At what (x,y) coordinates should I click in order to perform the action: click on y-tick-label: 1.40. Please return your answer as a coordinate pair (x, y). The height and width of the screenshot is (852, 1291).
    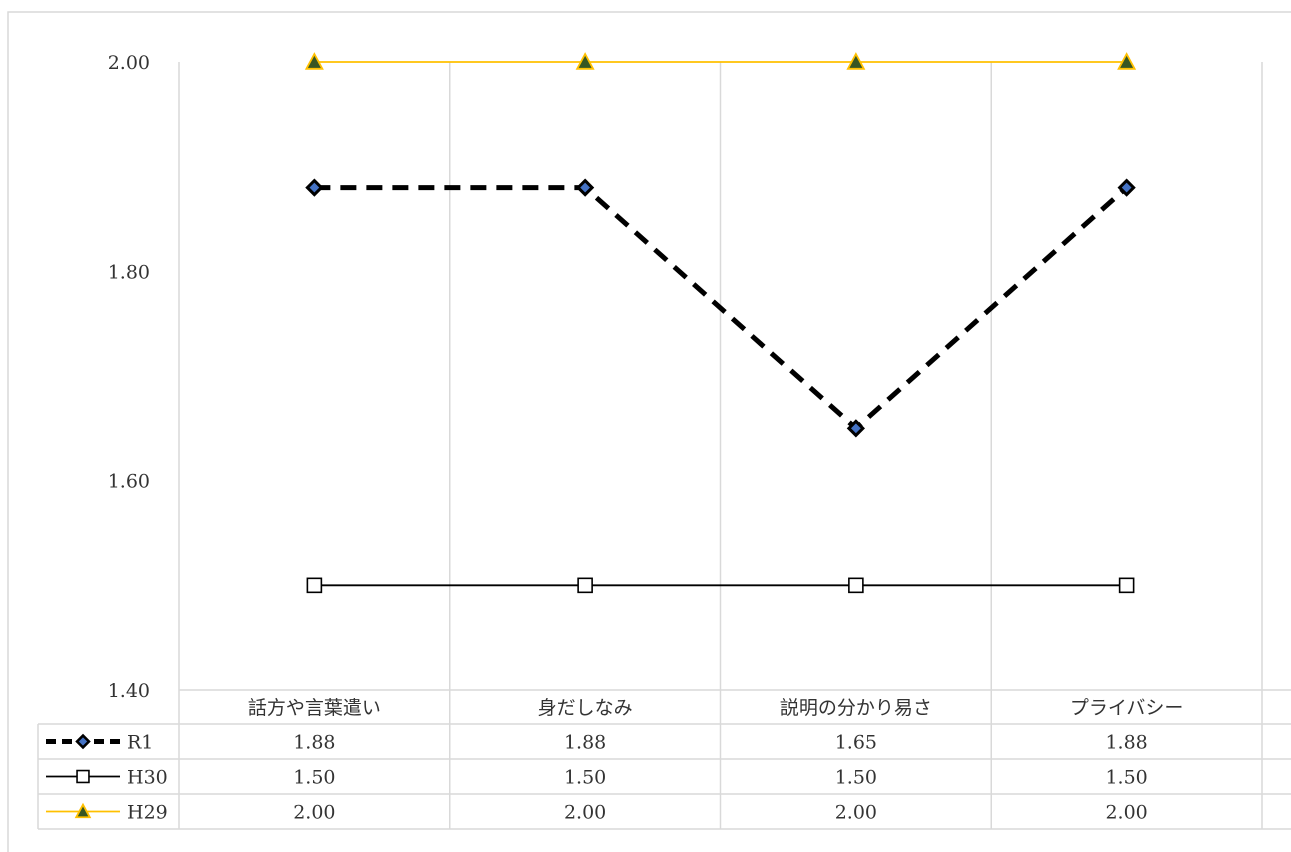
    Looking at the image, I should click on (129, 691).